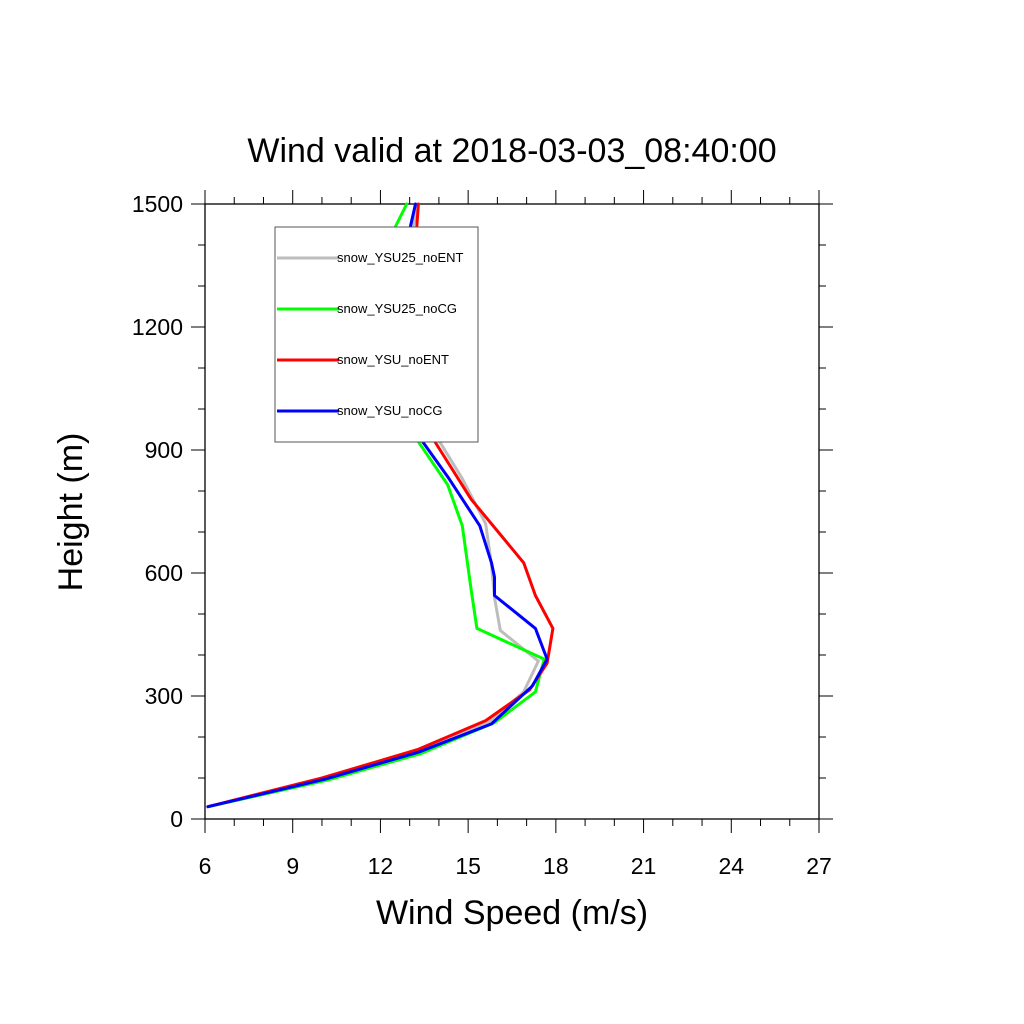 This screenshot has height=1024, width=1024. What do you see at coordinates (381, 866) in the screenshot?
I see `x-tick-label: 12` at bounding box center [381, 866].